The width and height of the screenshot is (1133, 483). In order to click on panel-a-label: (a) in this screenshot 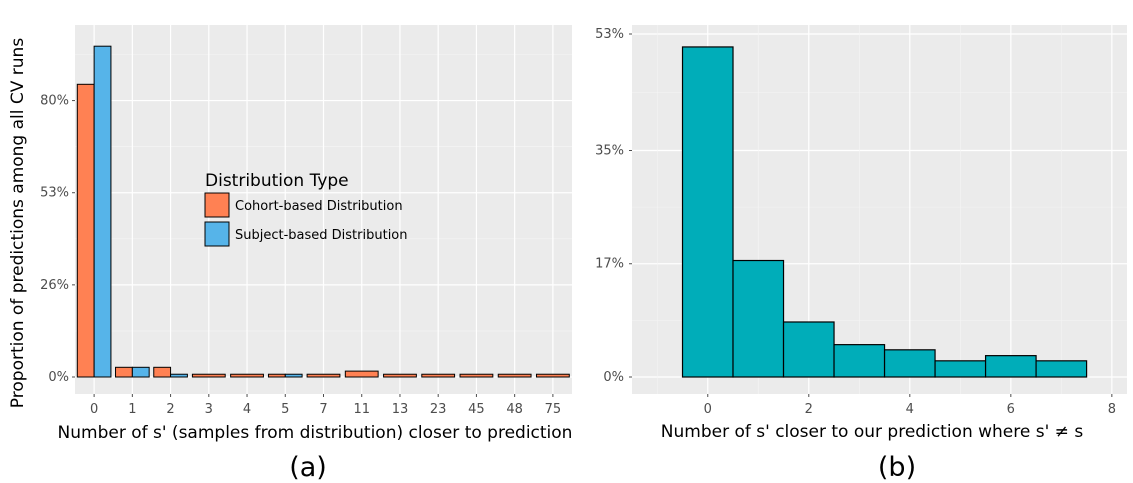, I will do `click(308, 467)`.